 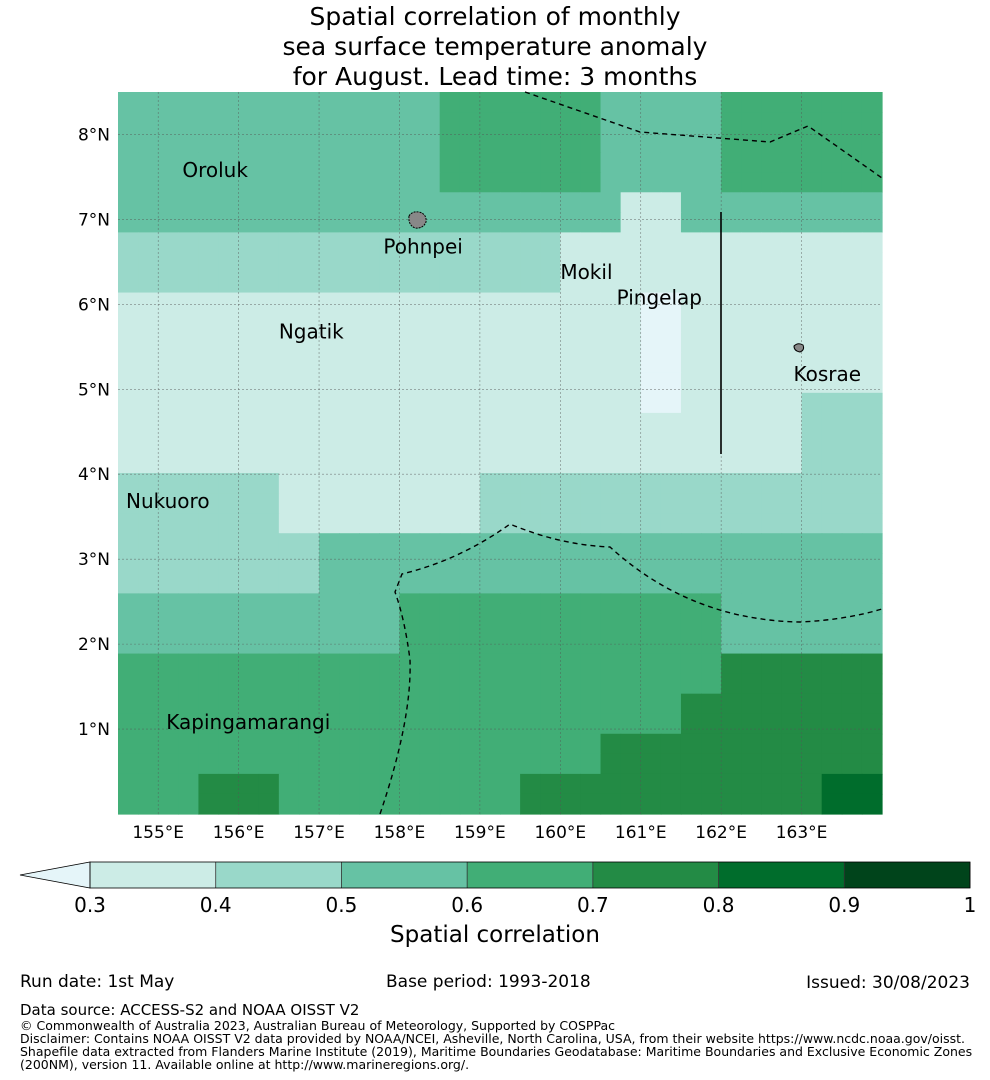 I want to click on longitude-tick-label: 158°E, so click(x=400, y=833).